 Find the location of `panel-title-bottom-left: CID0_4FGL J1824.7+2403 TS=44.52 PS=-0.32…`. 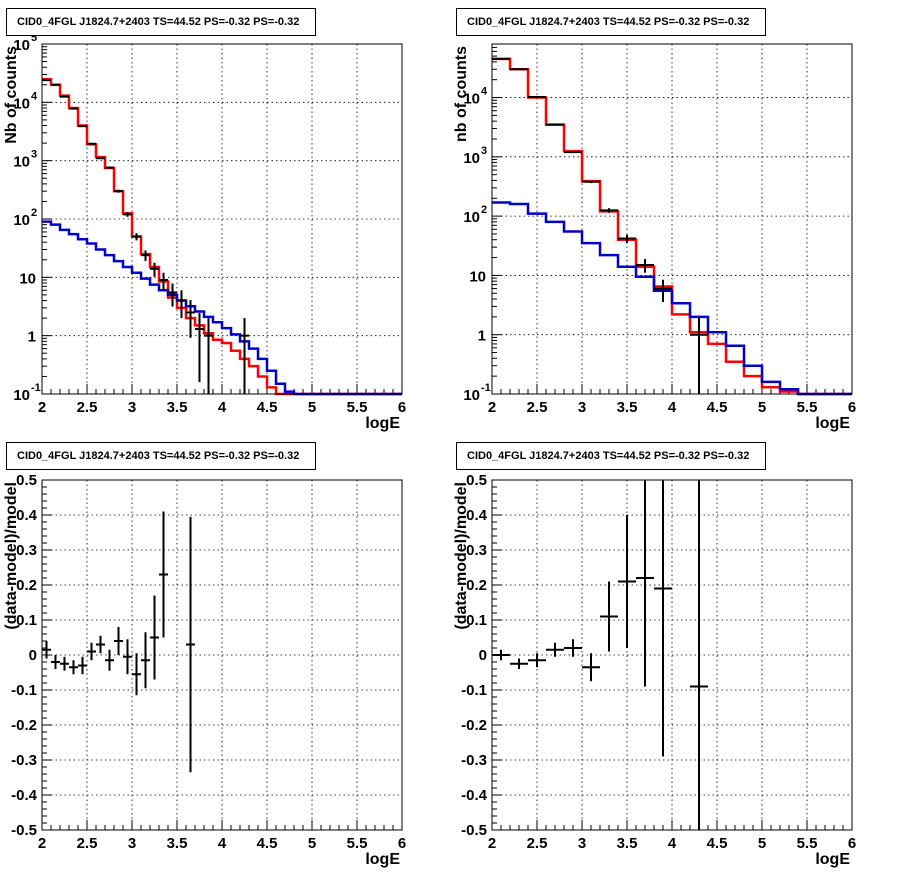

panel-title-bottom-left: CID0_4FGL J1824.7+2403 TS=44.52 PS=-0.32… is located at coordinates (161, 456).